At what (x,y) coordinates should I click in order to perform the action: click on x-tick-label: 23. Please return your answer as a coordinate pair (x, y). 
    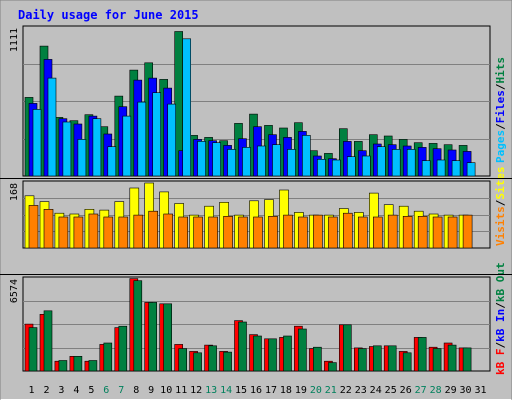
    Looking at the image, I should click on (361, 390).